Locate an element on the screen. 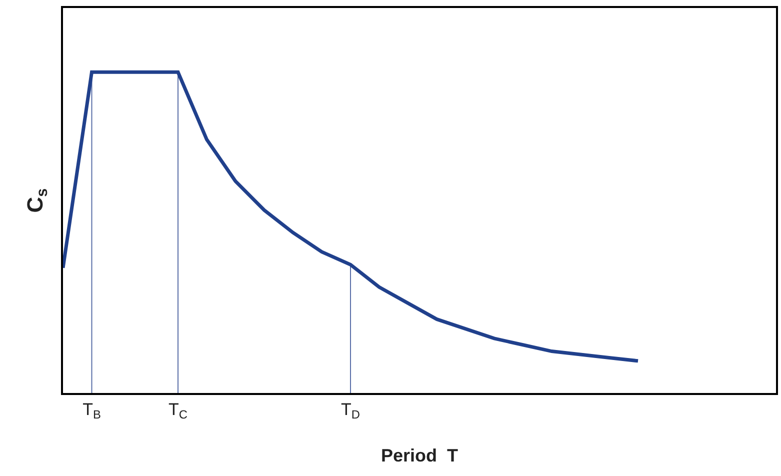 The width and height of the screenshot is (781, 476). x-tick-label: T$_{C}$ is located at coordinates (178, 411).